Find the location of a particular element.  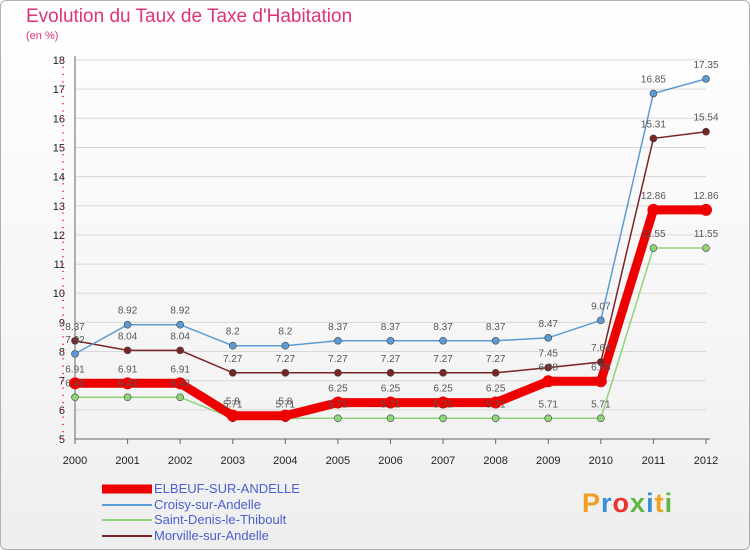

x-tick-label: 2004 is located at coordinates (285, 461).